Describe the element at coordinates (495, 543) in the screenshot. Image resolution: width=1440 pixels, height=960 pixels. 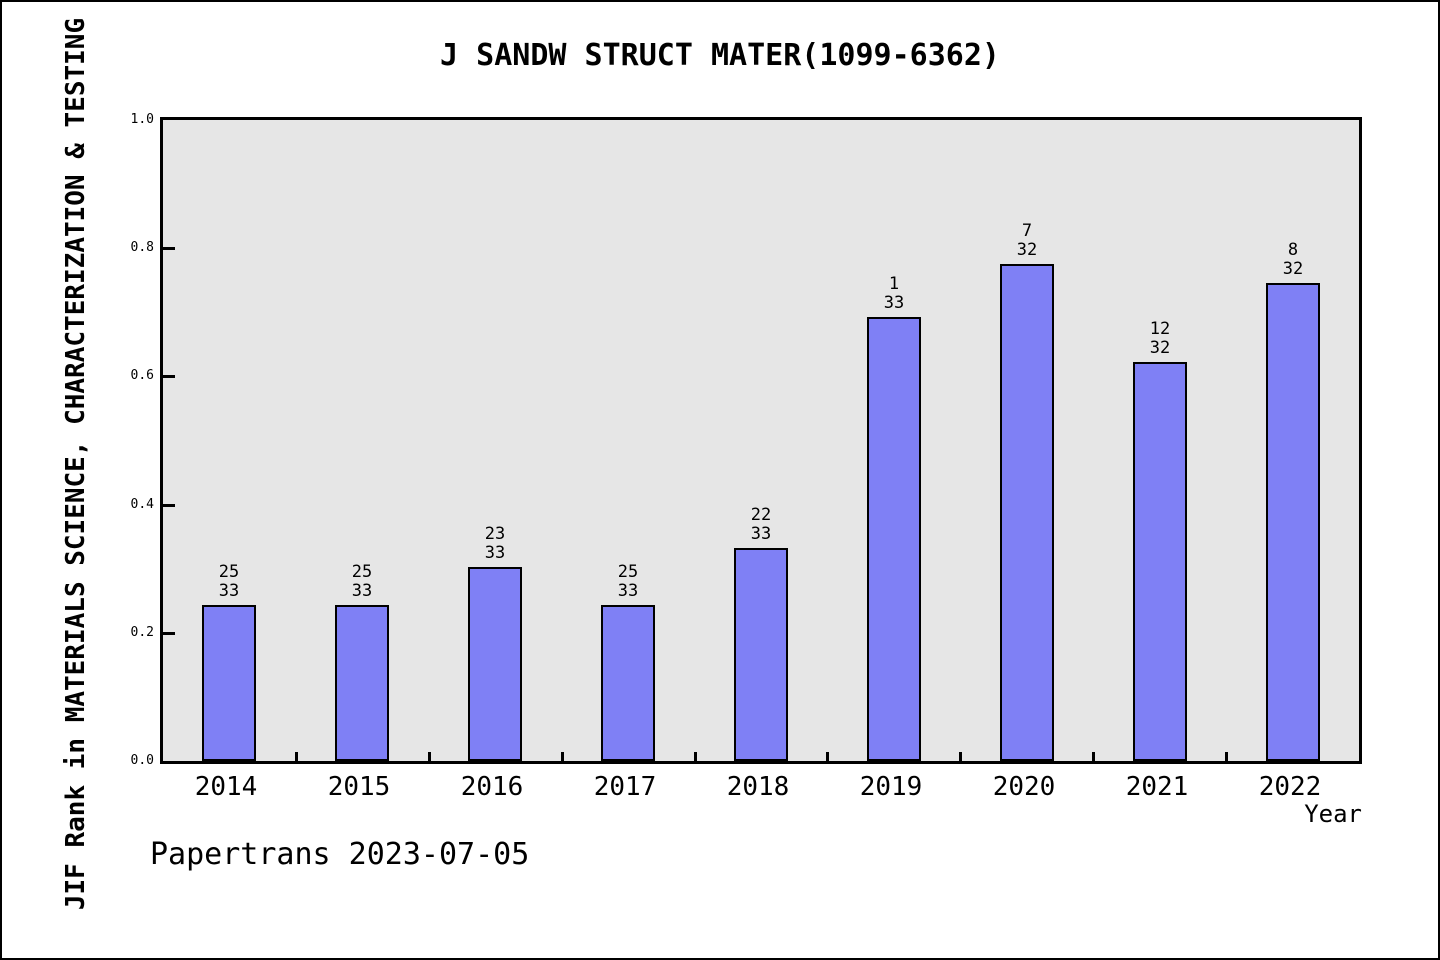
I see `bar-value-label: 23 33` at that location.